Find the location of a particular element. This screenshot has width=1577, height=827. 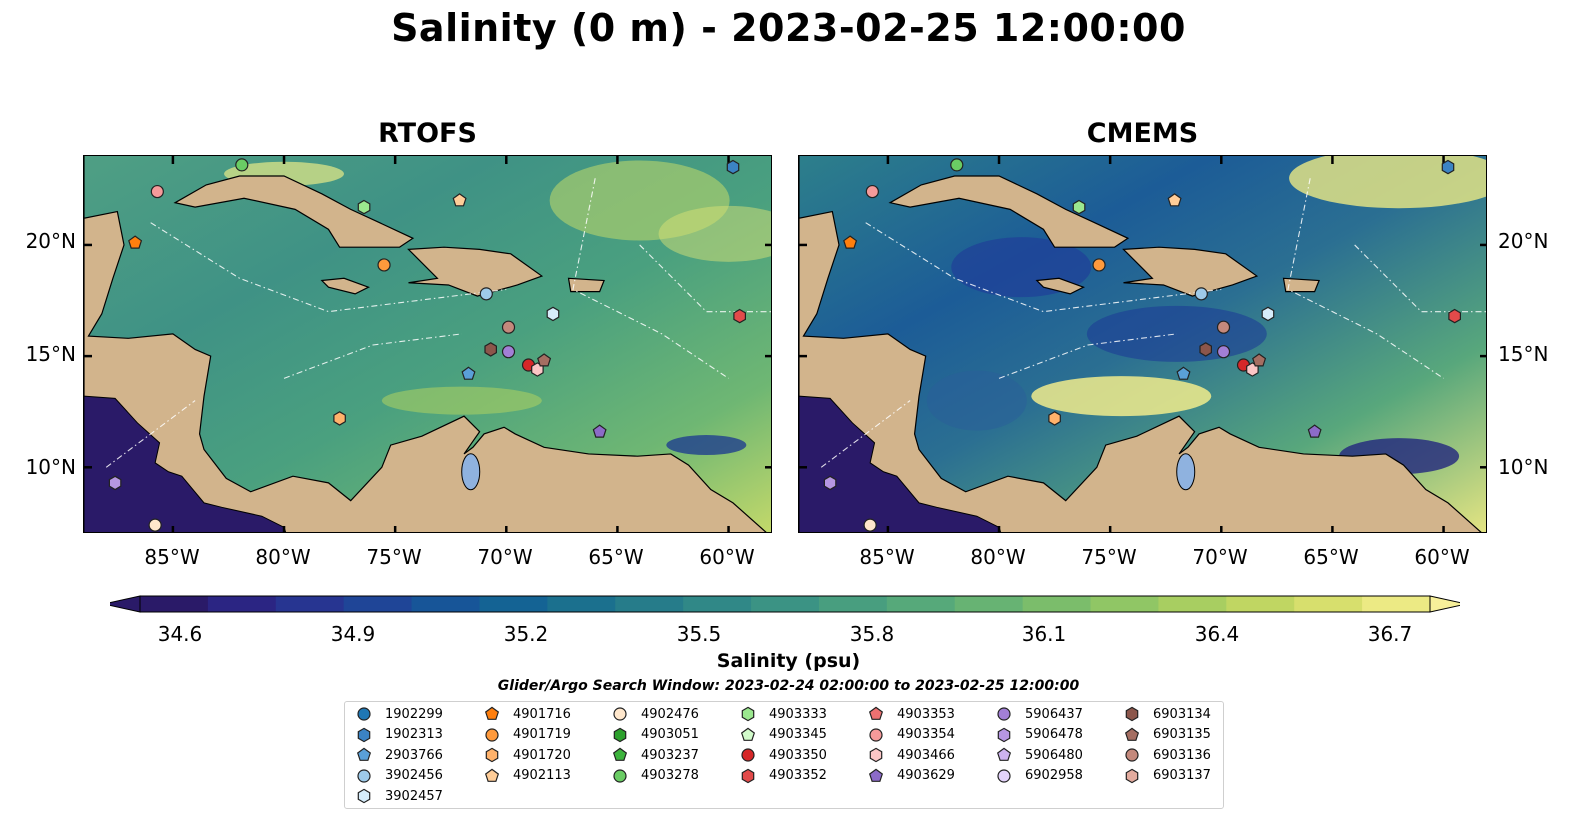

colorbar-extend-max is located at coordinates (1444, 604).